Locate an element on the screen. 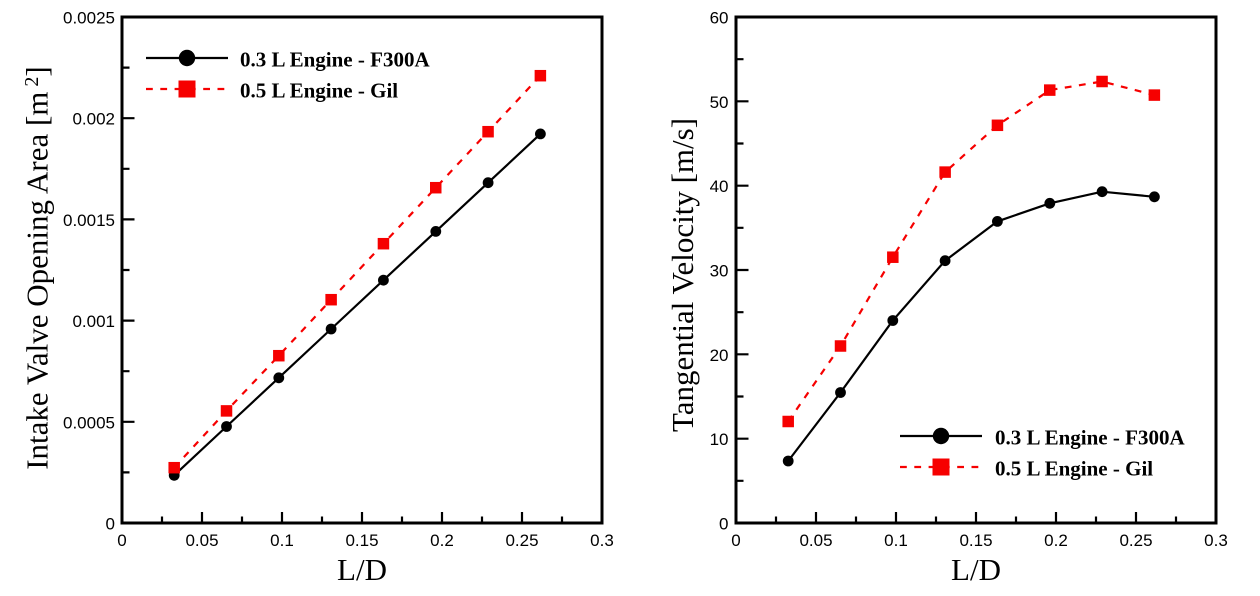 This screenshot has width=1260, height=596. svg-text:Intake Valve Opening Area [m 2: Intake Valve Opening Area [m 2] is located at coordinates (37, 268).